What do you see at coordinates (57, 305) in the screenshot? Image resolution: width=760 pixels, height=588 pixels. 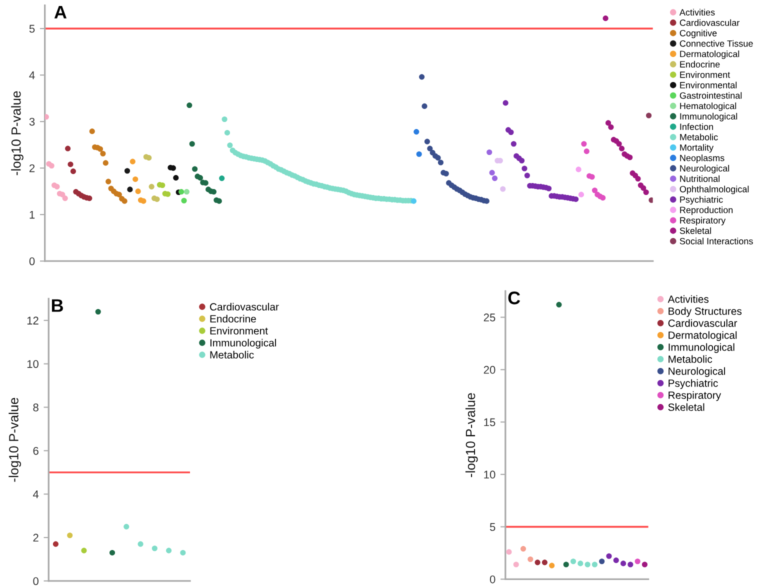 I see `chart-title: B` at bounding box center [57, 305].